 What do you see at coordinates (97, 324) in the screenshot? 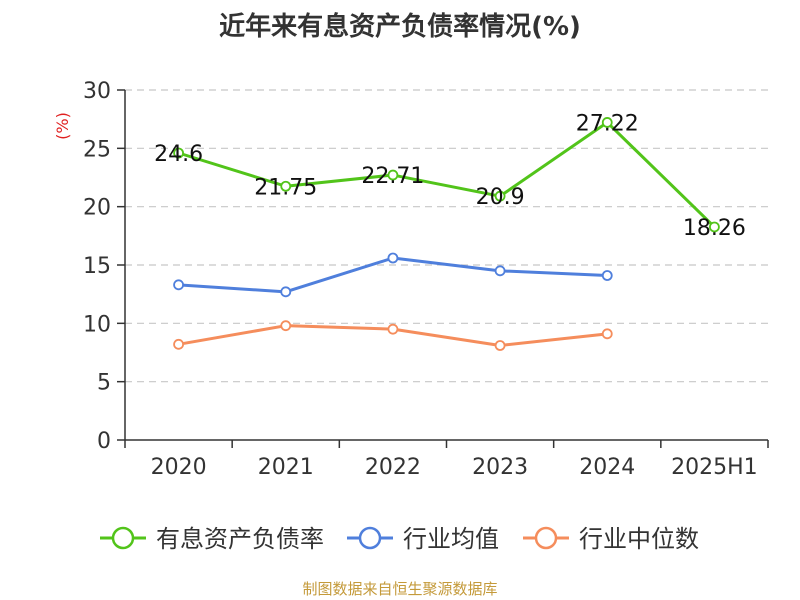
I see `y-tick-label: 10` at bounding box center [97, 324].